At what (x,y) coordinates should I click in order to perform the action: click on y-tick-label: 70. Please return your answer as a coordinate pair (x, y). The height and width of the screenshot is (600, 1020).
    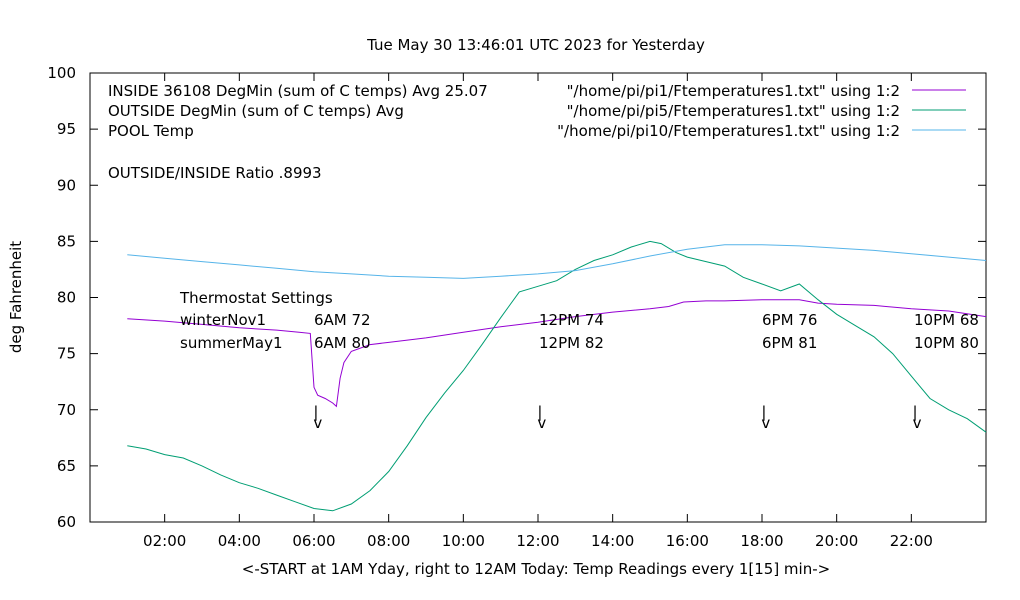
    Looking at the image, I should click on (66, 410).